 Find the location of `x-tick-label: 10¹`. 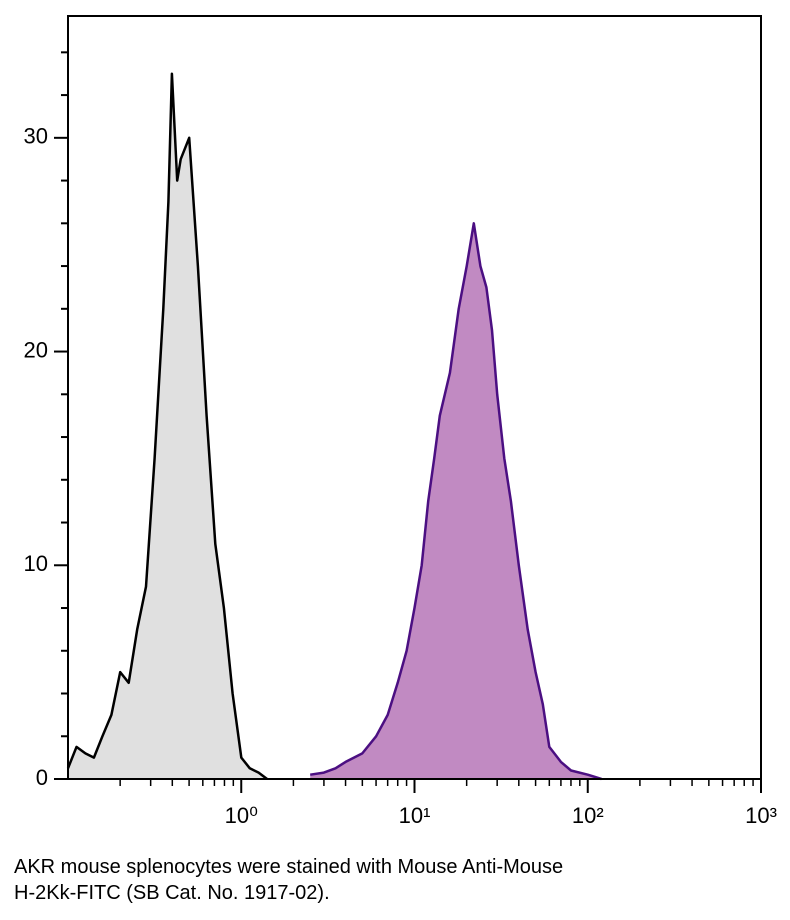

x-tick-label: 10¹ is located at coordinates (415, 815).